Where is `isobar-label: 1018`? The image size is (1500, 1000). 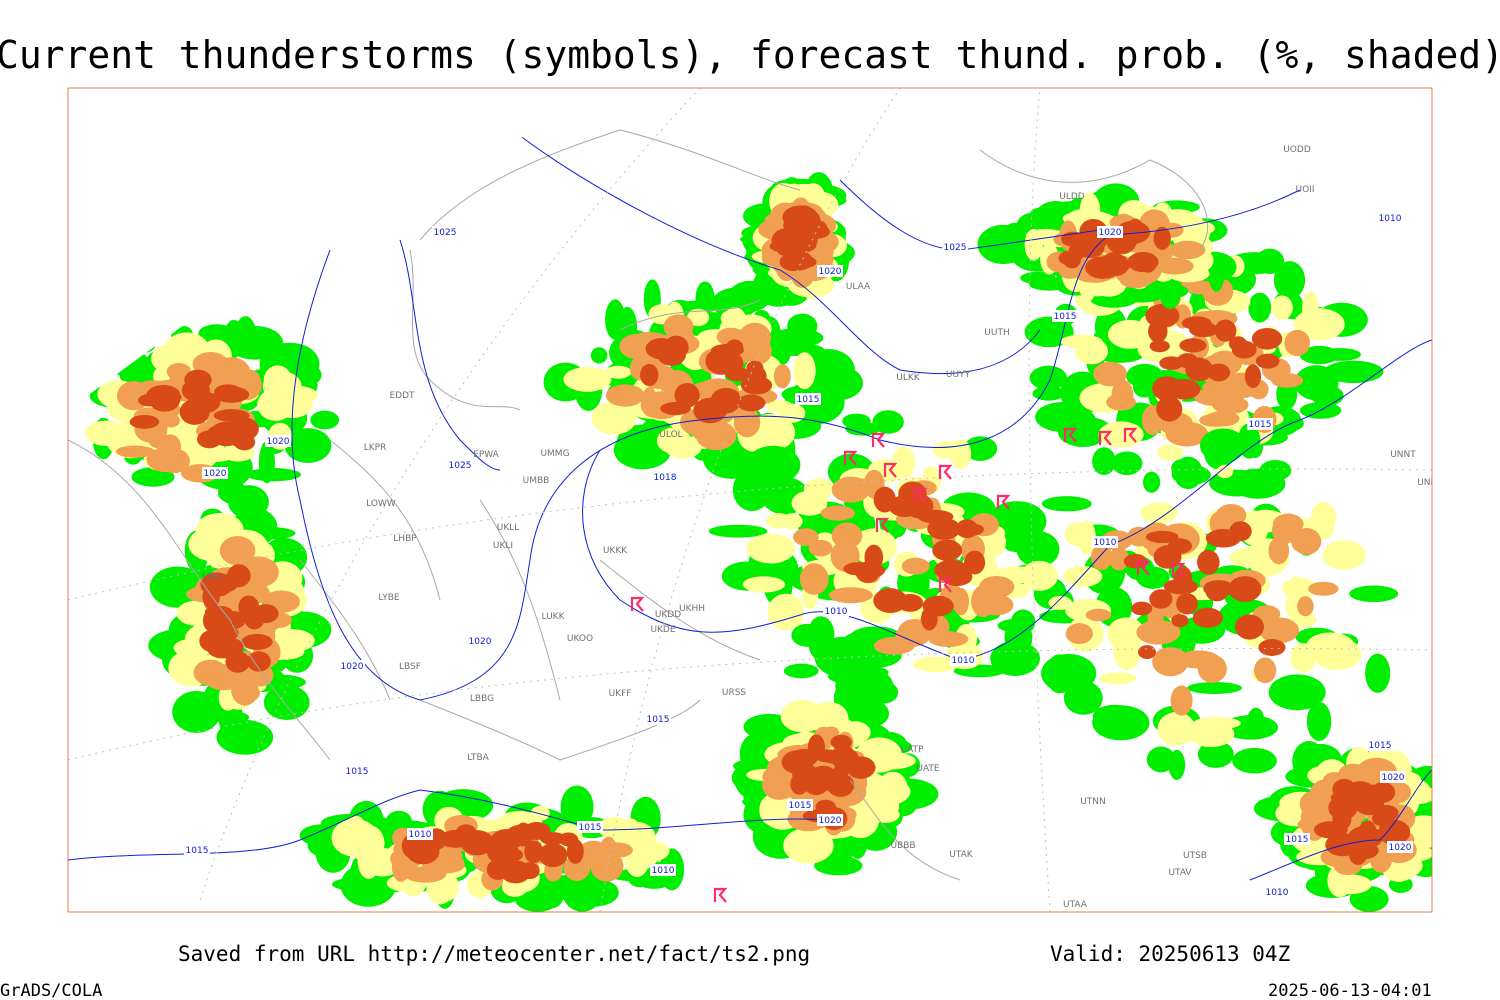 isobar-label: 1018 is located at coordinates (665, 478).